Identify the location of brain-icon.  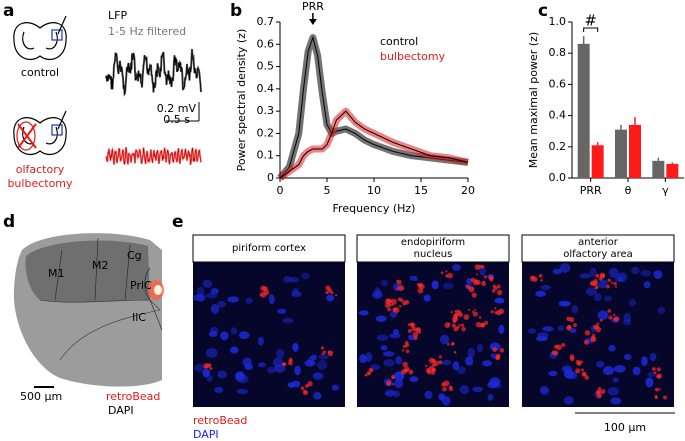
(40, 38).